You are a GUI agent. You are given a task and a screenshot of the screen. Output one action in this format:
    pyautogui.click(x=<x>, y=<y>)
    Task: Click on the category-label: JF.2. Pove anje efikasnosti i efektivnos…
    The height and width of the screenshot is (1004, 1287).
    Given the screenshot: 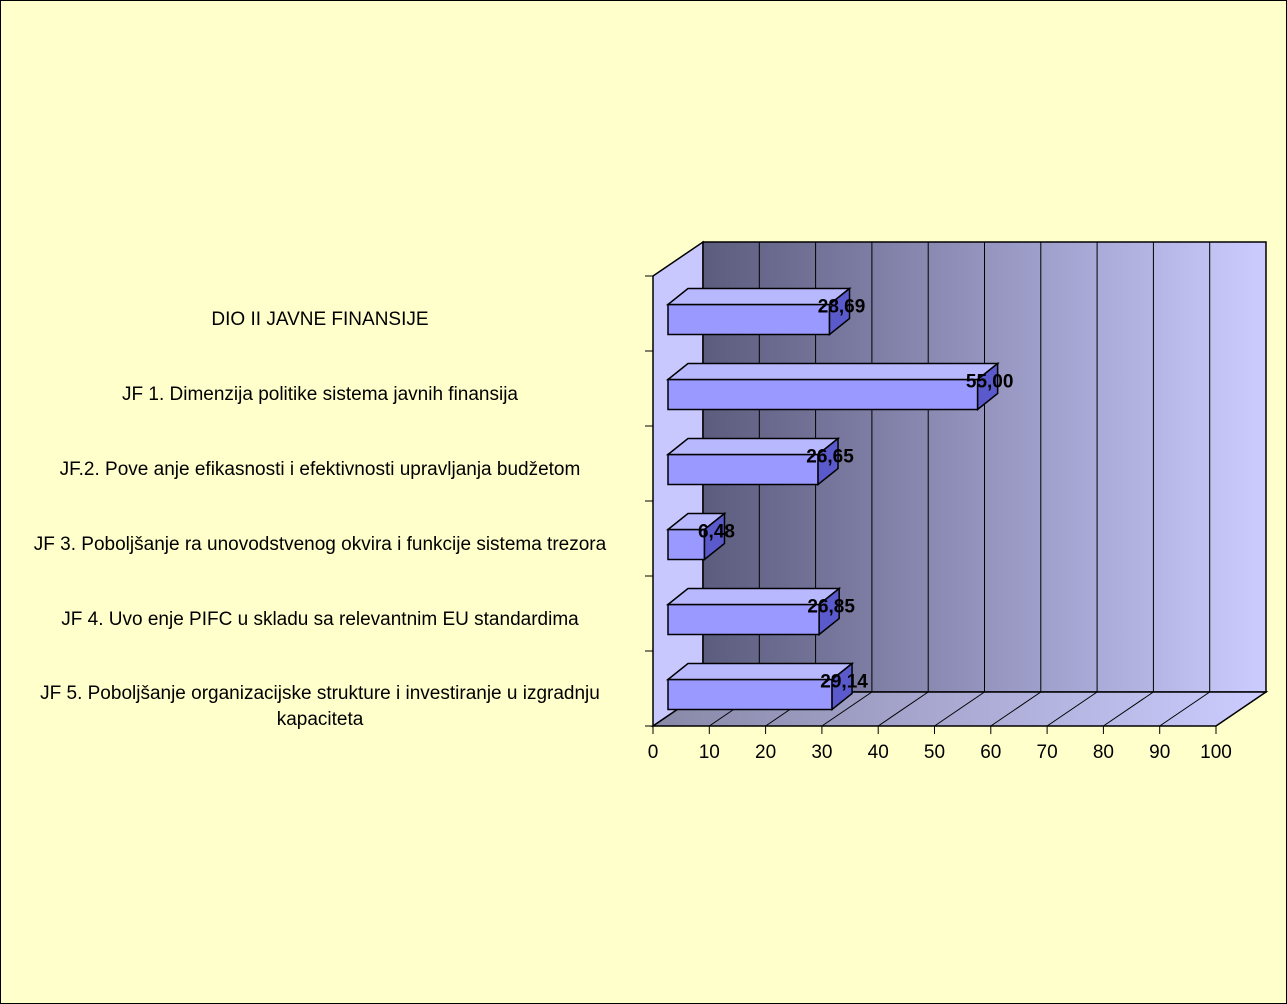 What is the action you would take?
    pyautogui.click(x=320, y=469)
    